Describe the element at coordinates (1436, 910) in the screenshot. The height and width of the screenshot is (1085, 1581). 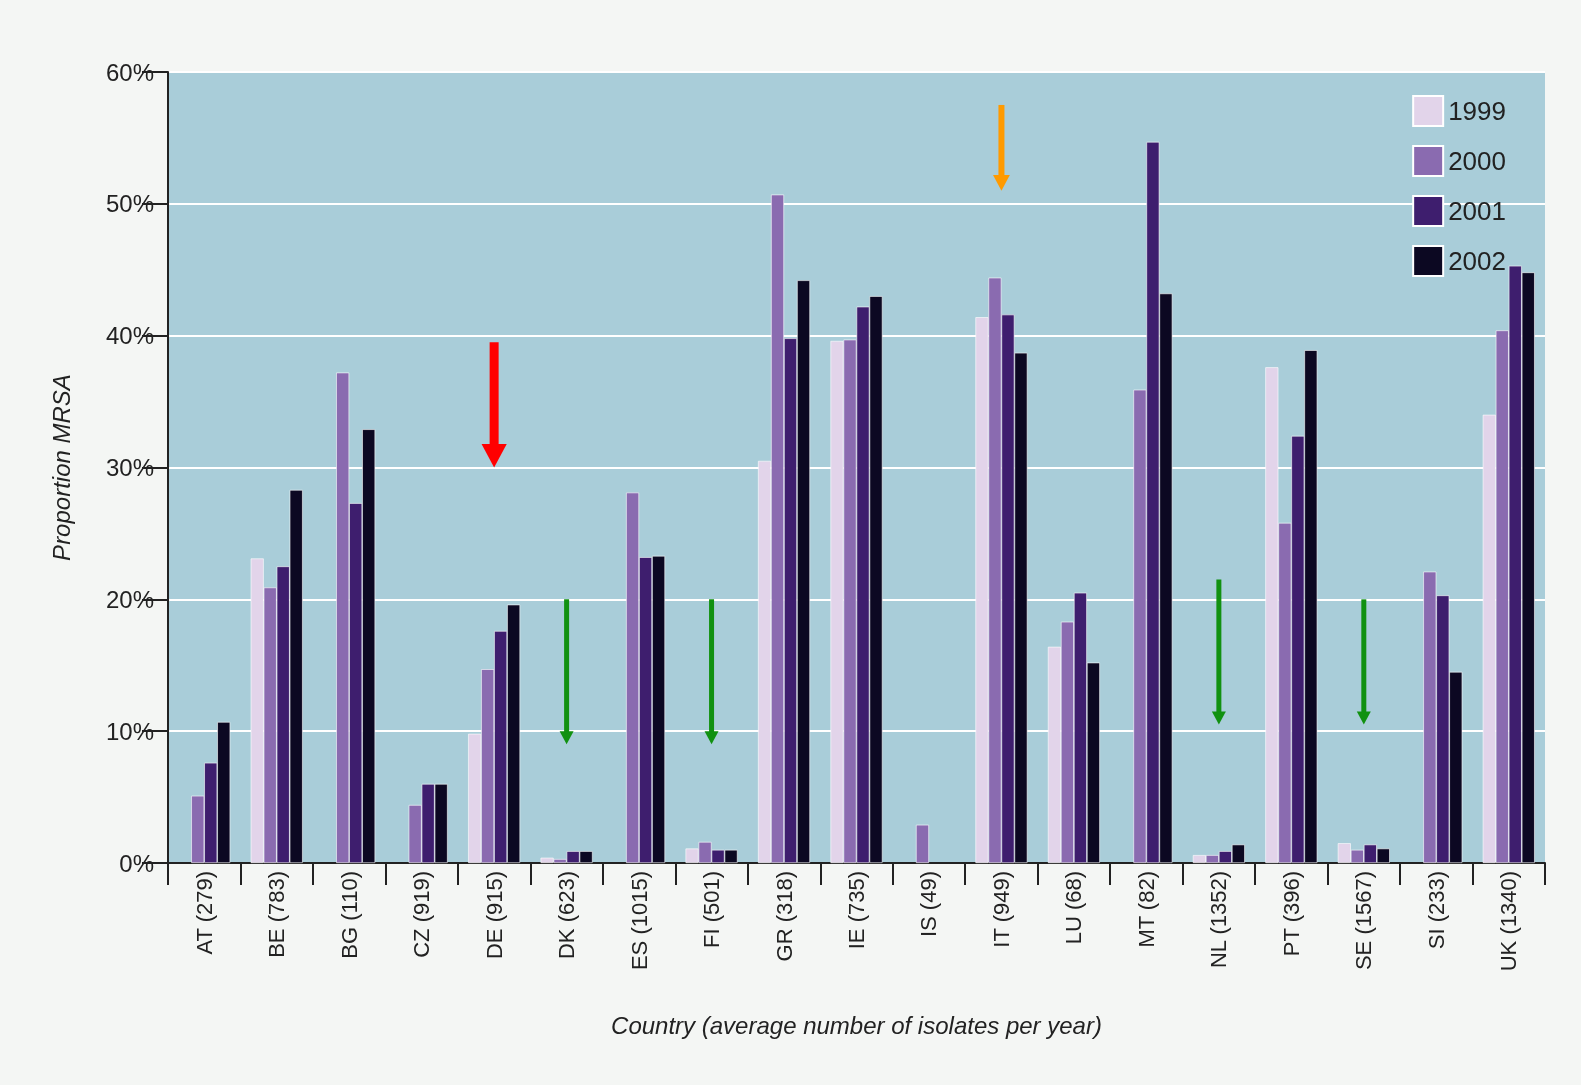
I see `x-tick-label: SI (233)` at that location.